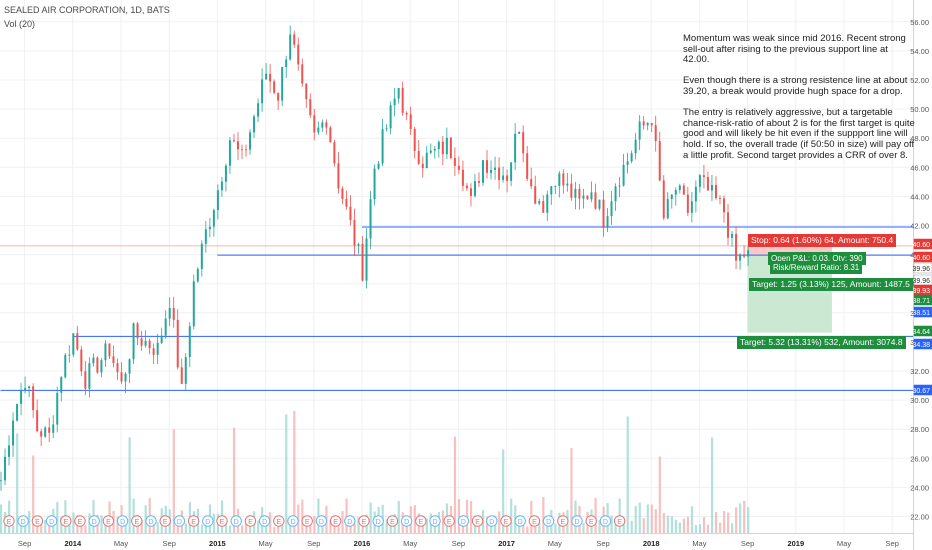 The width and height of the screenshot is (932, 550). I want to click on symbol-title: SEALED AIR CORPORATION, 1D, BATS, so click(87, 10).